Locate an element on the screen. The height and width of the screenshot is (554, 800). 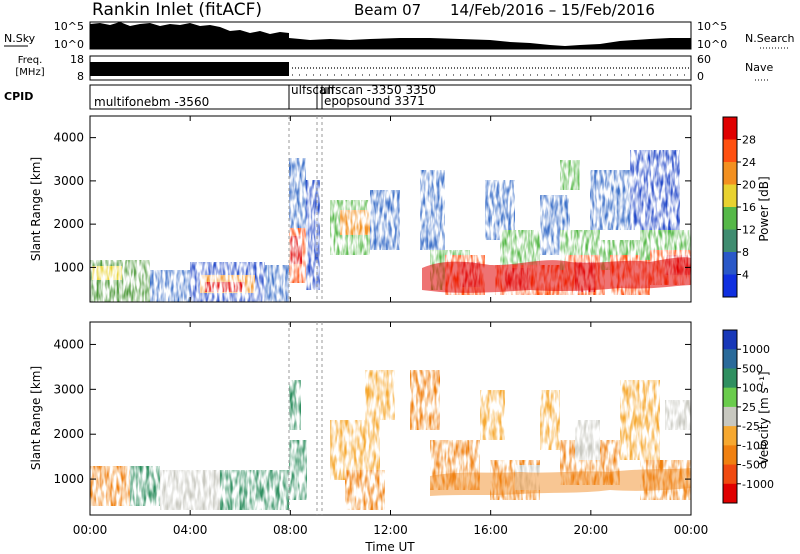
xtick-label-3: 12:00 is located at coordinates (390, 530).